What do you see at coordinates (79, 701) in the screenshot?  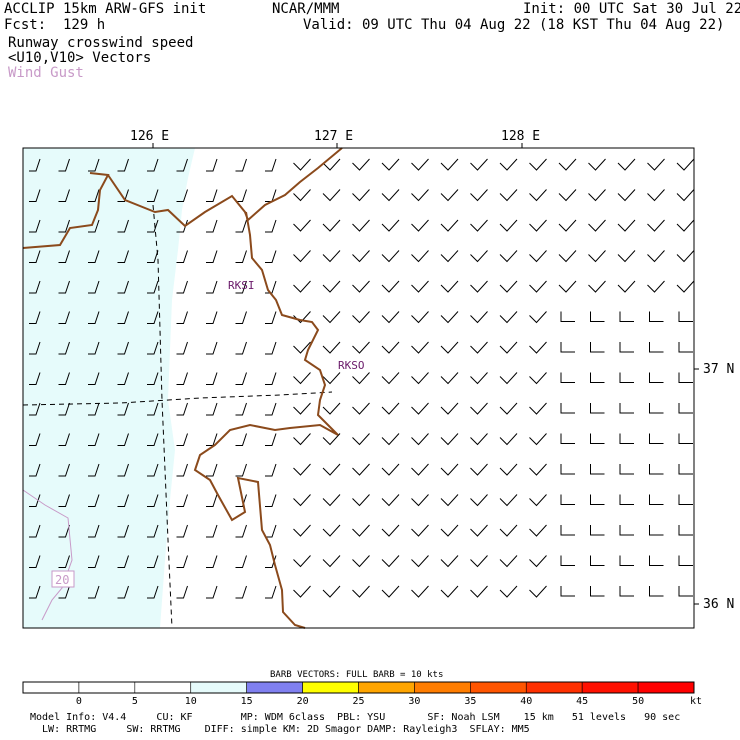 I see `colorbar-tick-label: 0` at bounding box center [79, 701].